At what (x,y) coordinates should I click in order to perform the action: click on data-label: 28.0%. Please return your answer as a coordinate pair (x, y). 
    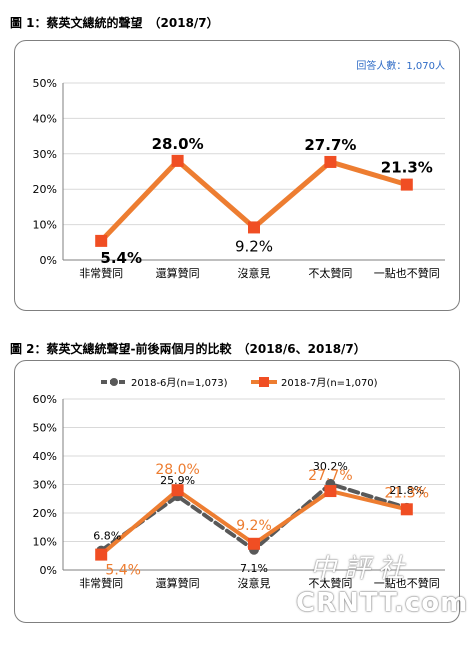
    Looking at the image, I should click on (178, 144).